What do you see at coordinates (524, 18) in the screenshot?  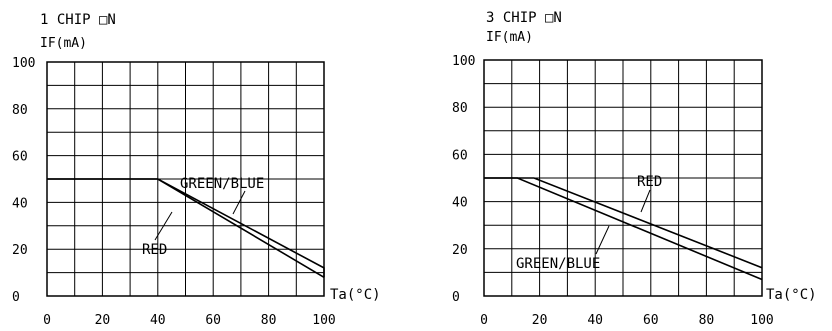 I see `chart-title: 3 CHIP □N` at bounding box center [524, 18].